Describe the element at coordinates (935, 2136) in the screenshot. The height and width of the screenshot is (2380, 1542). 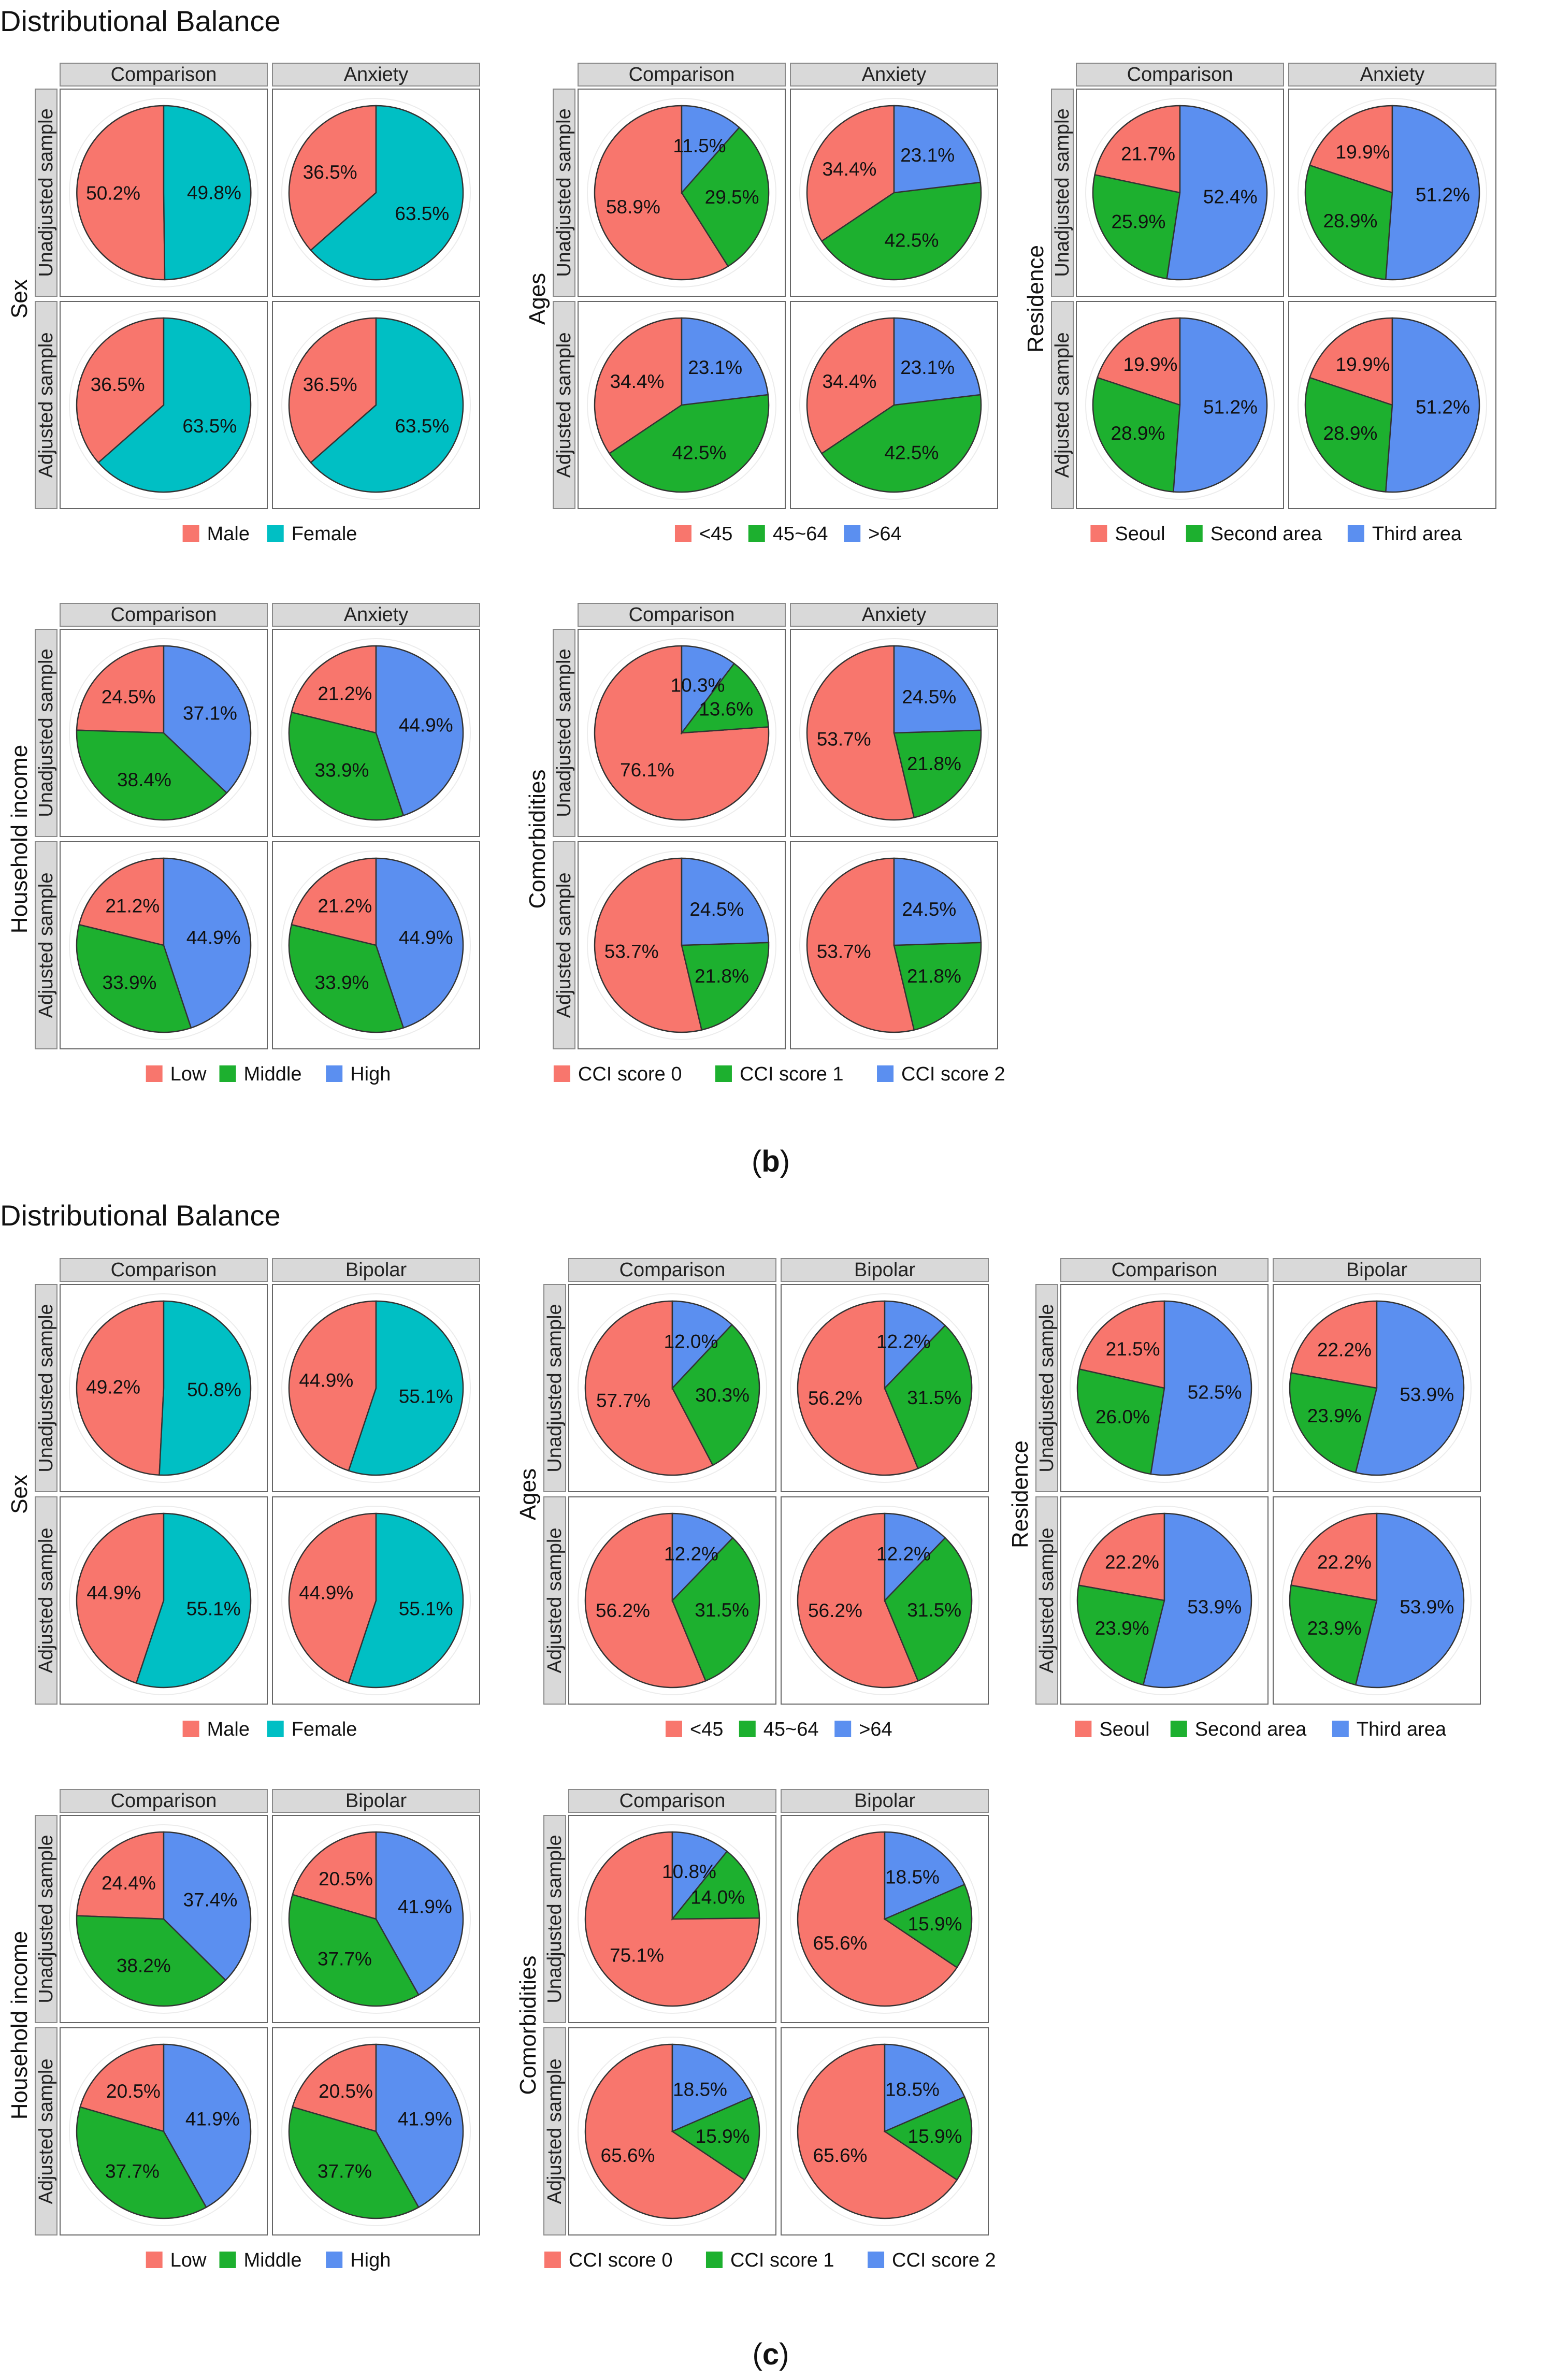
I see `slice-label-cci-score-1: 15.9%` at that location.